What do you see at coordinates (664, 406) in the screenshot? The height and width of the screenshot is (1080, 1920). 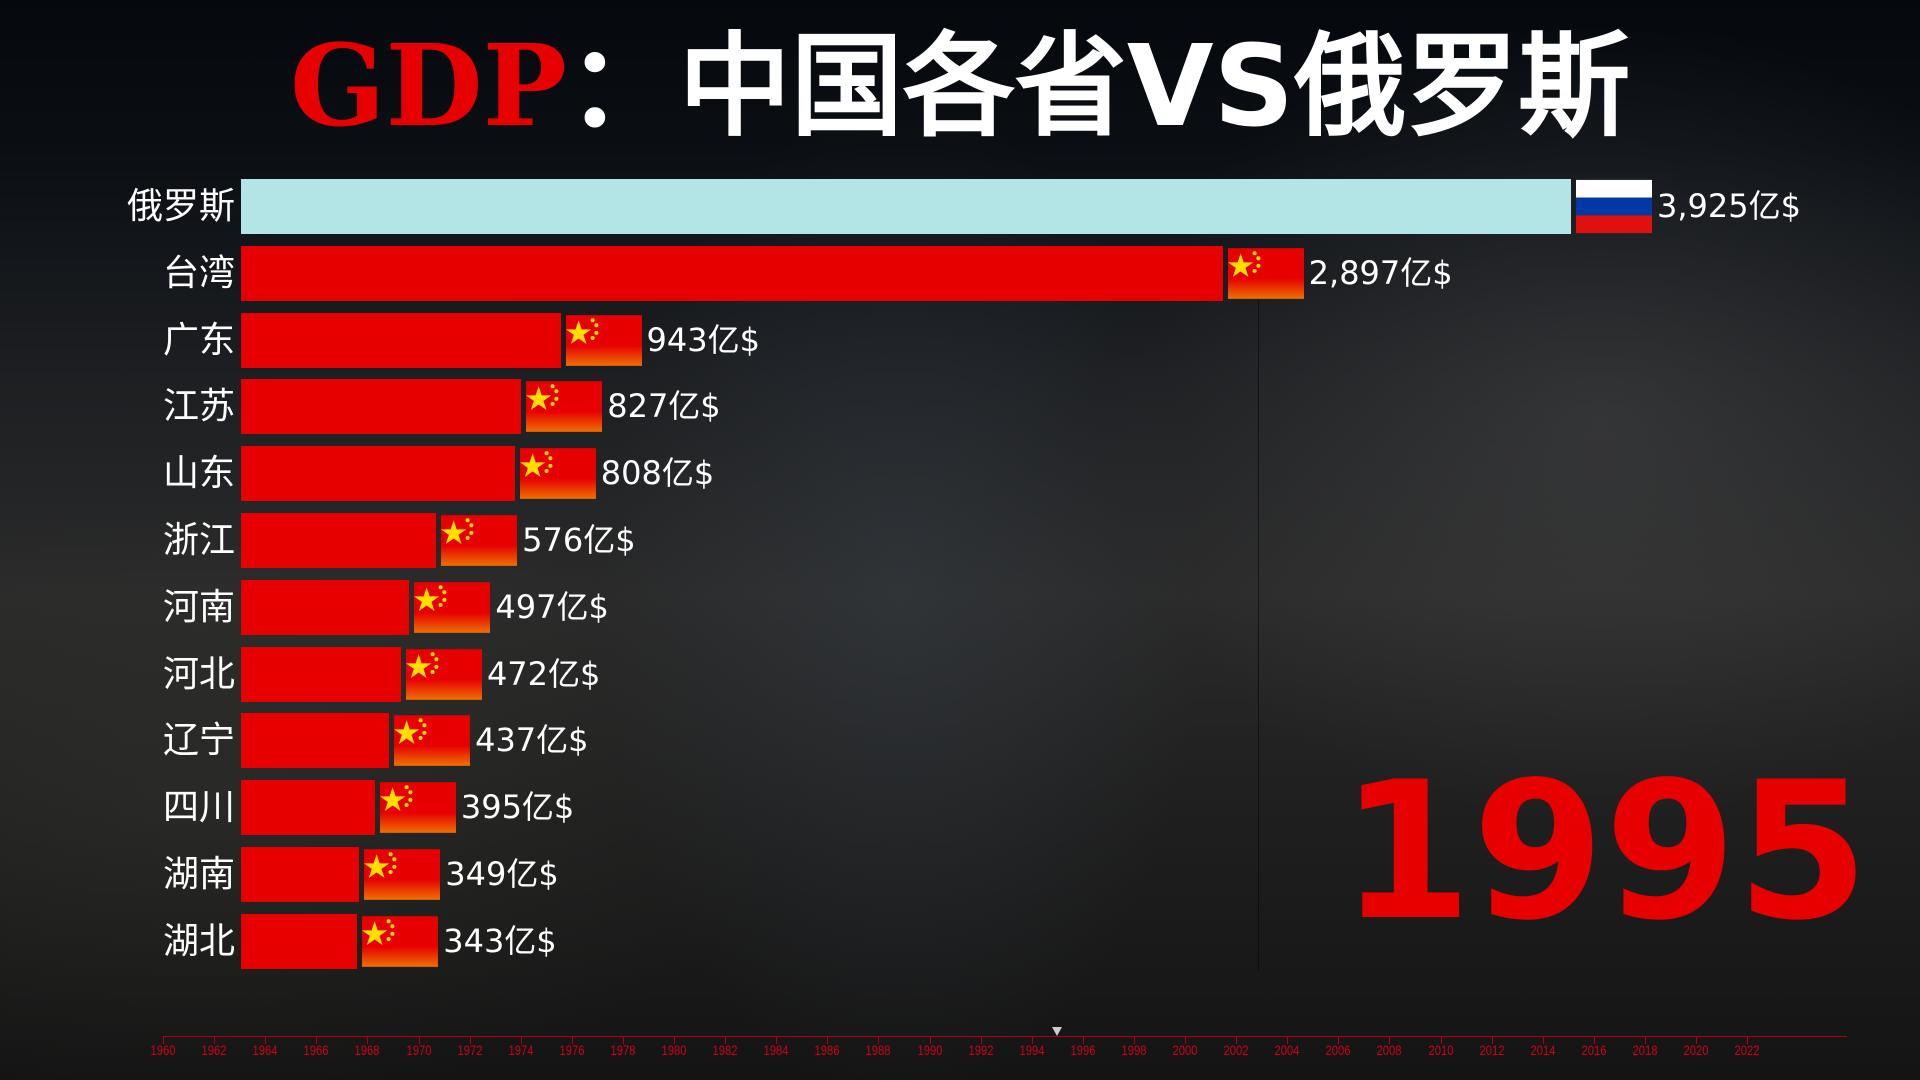 I see `value-label: 827亿$` at bounding box center [664, 406].